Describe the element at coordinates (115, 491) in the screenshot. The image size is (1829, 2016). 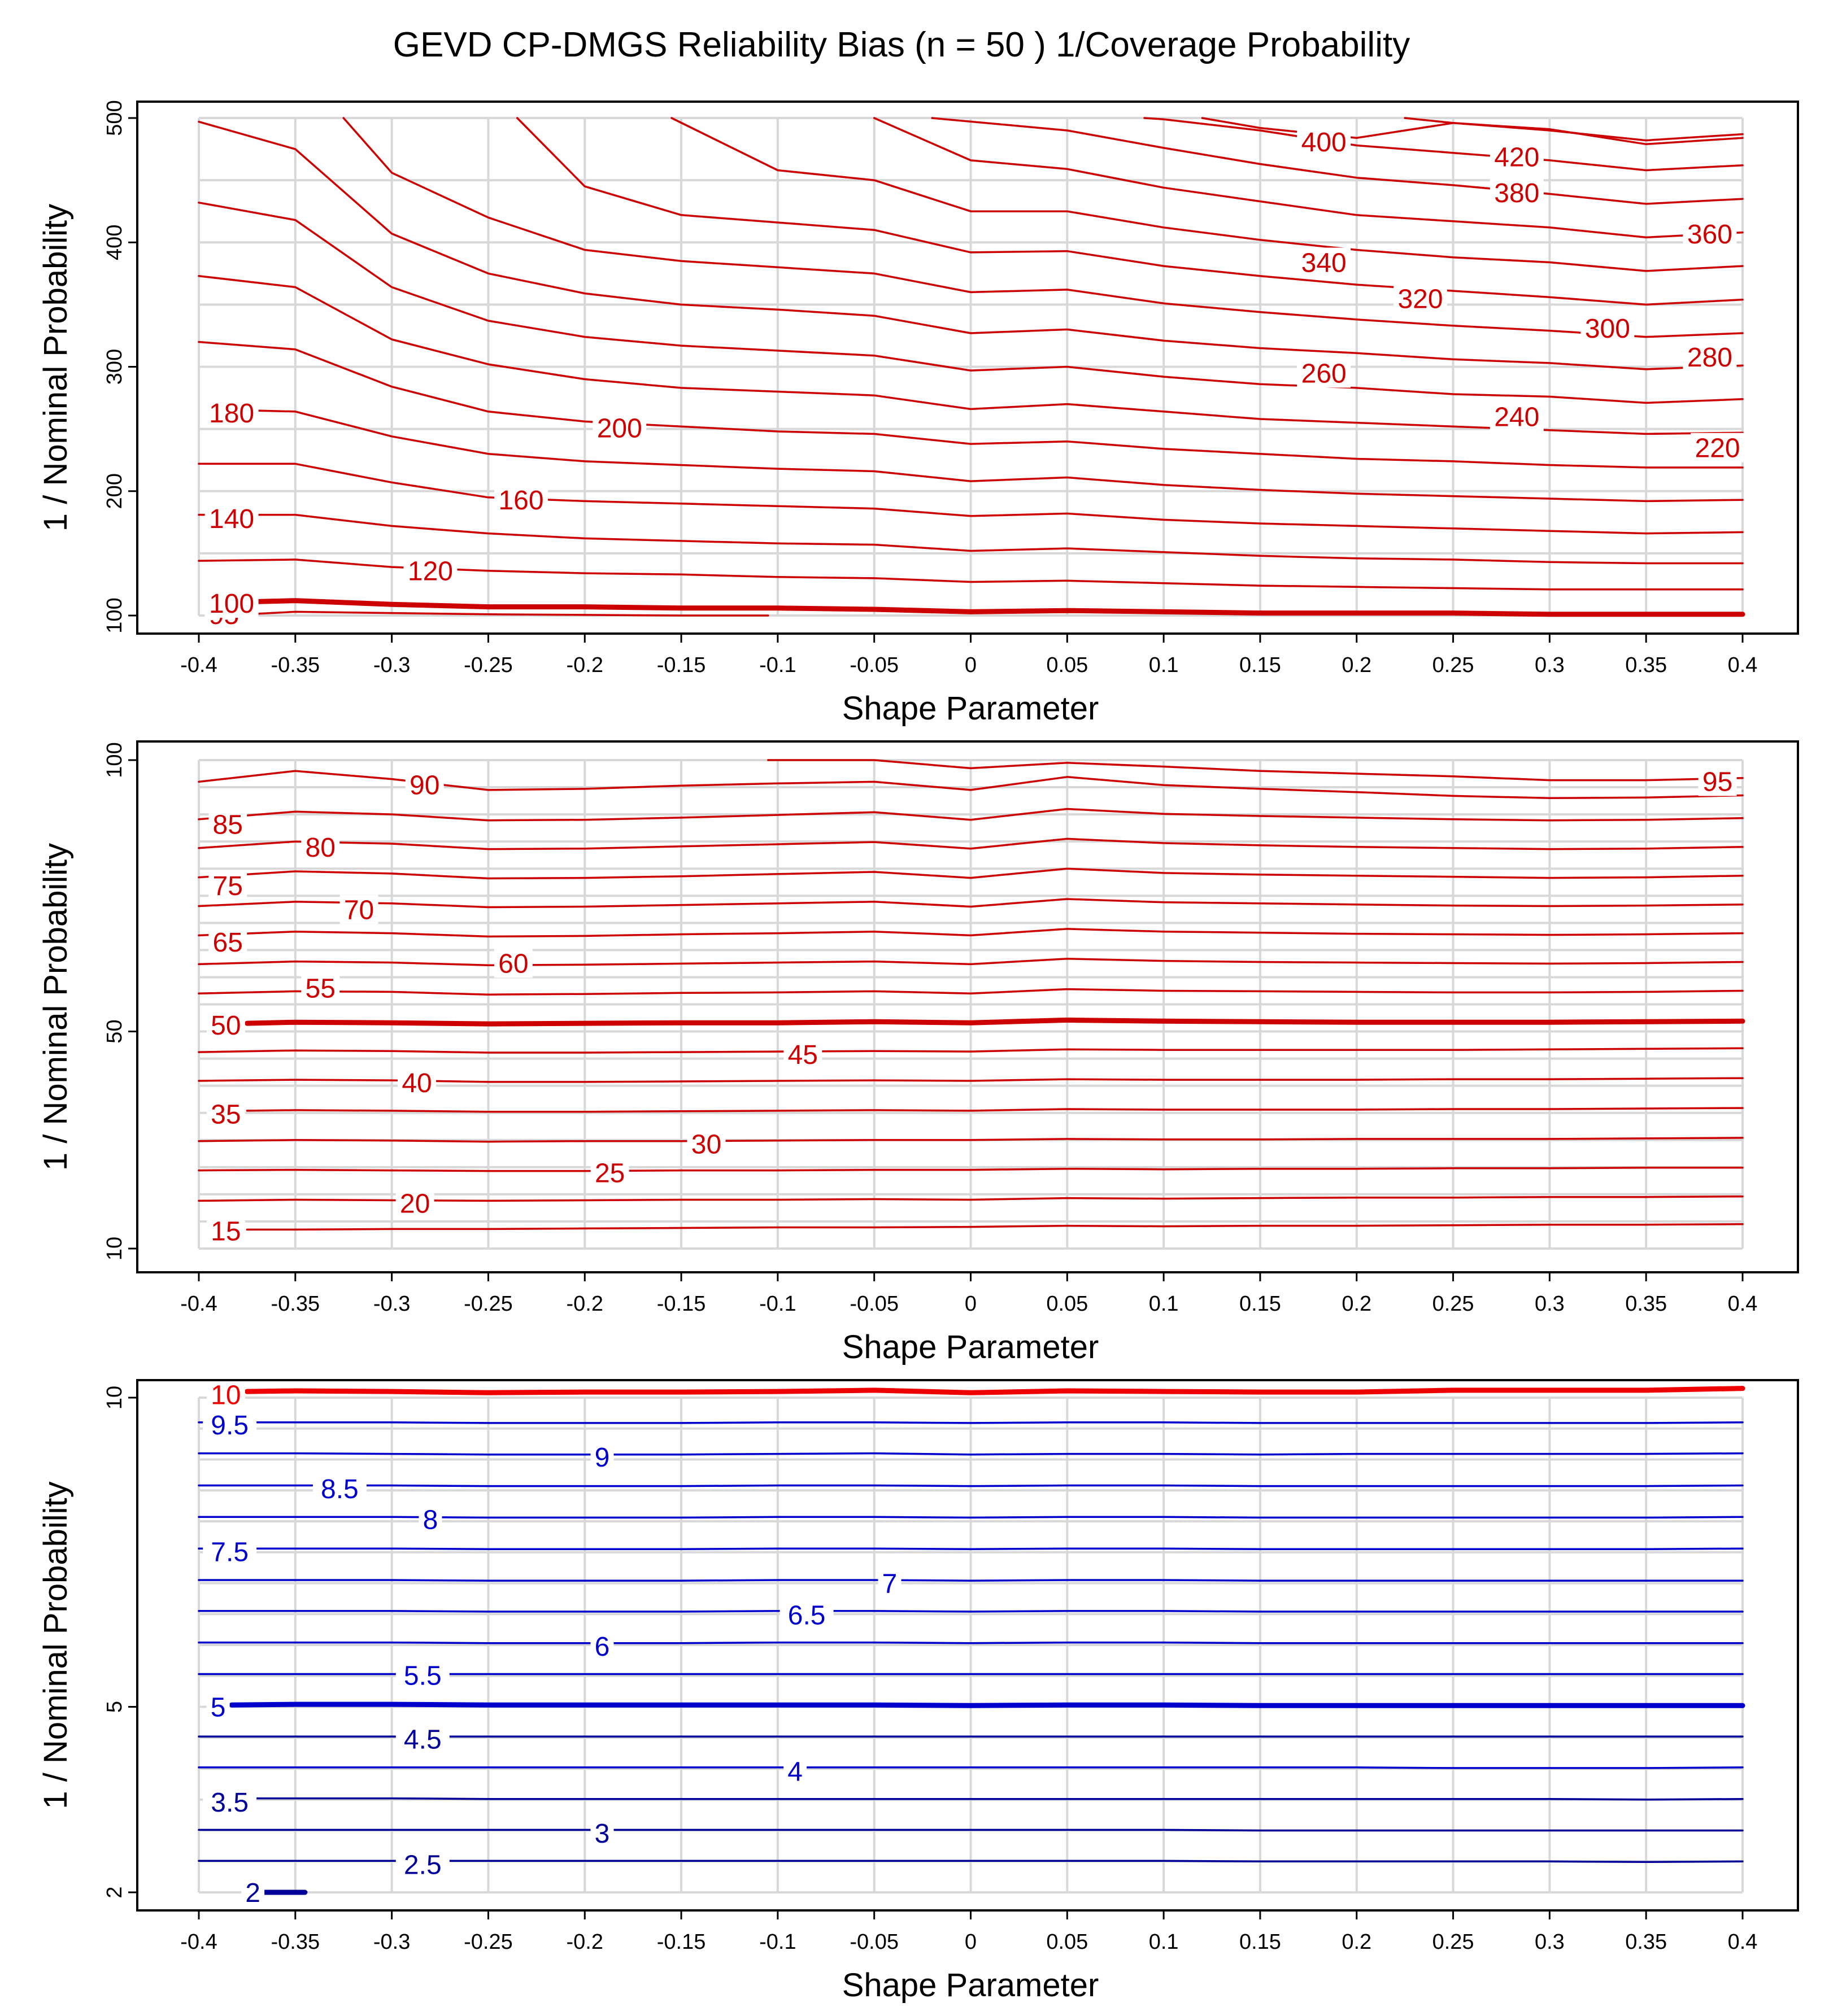
I see `y-tick-label: 200` at that location.